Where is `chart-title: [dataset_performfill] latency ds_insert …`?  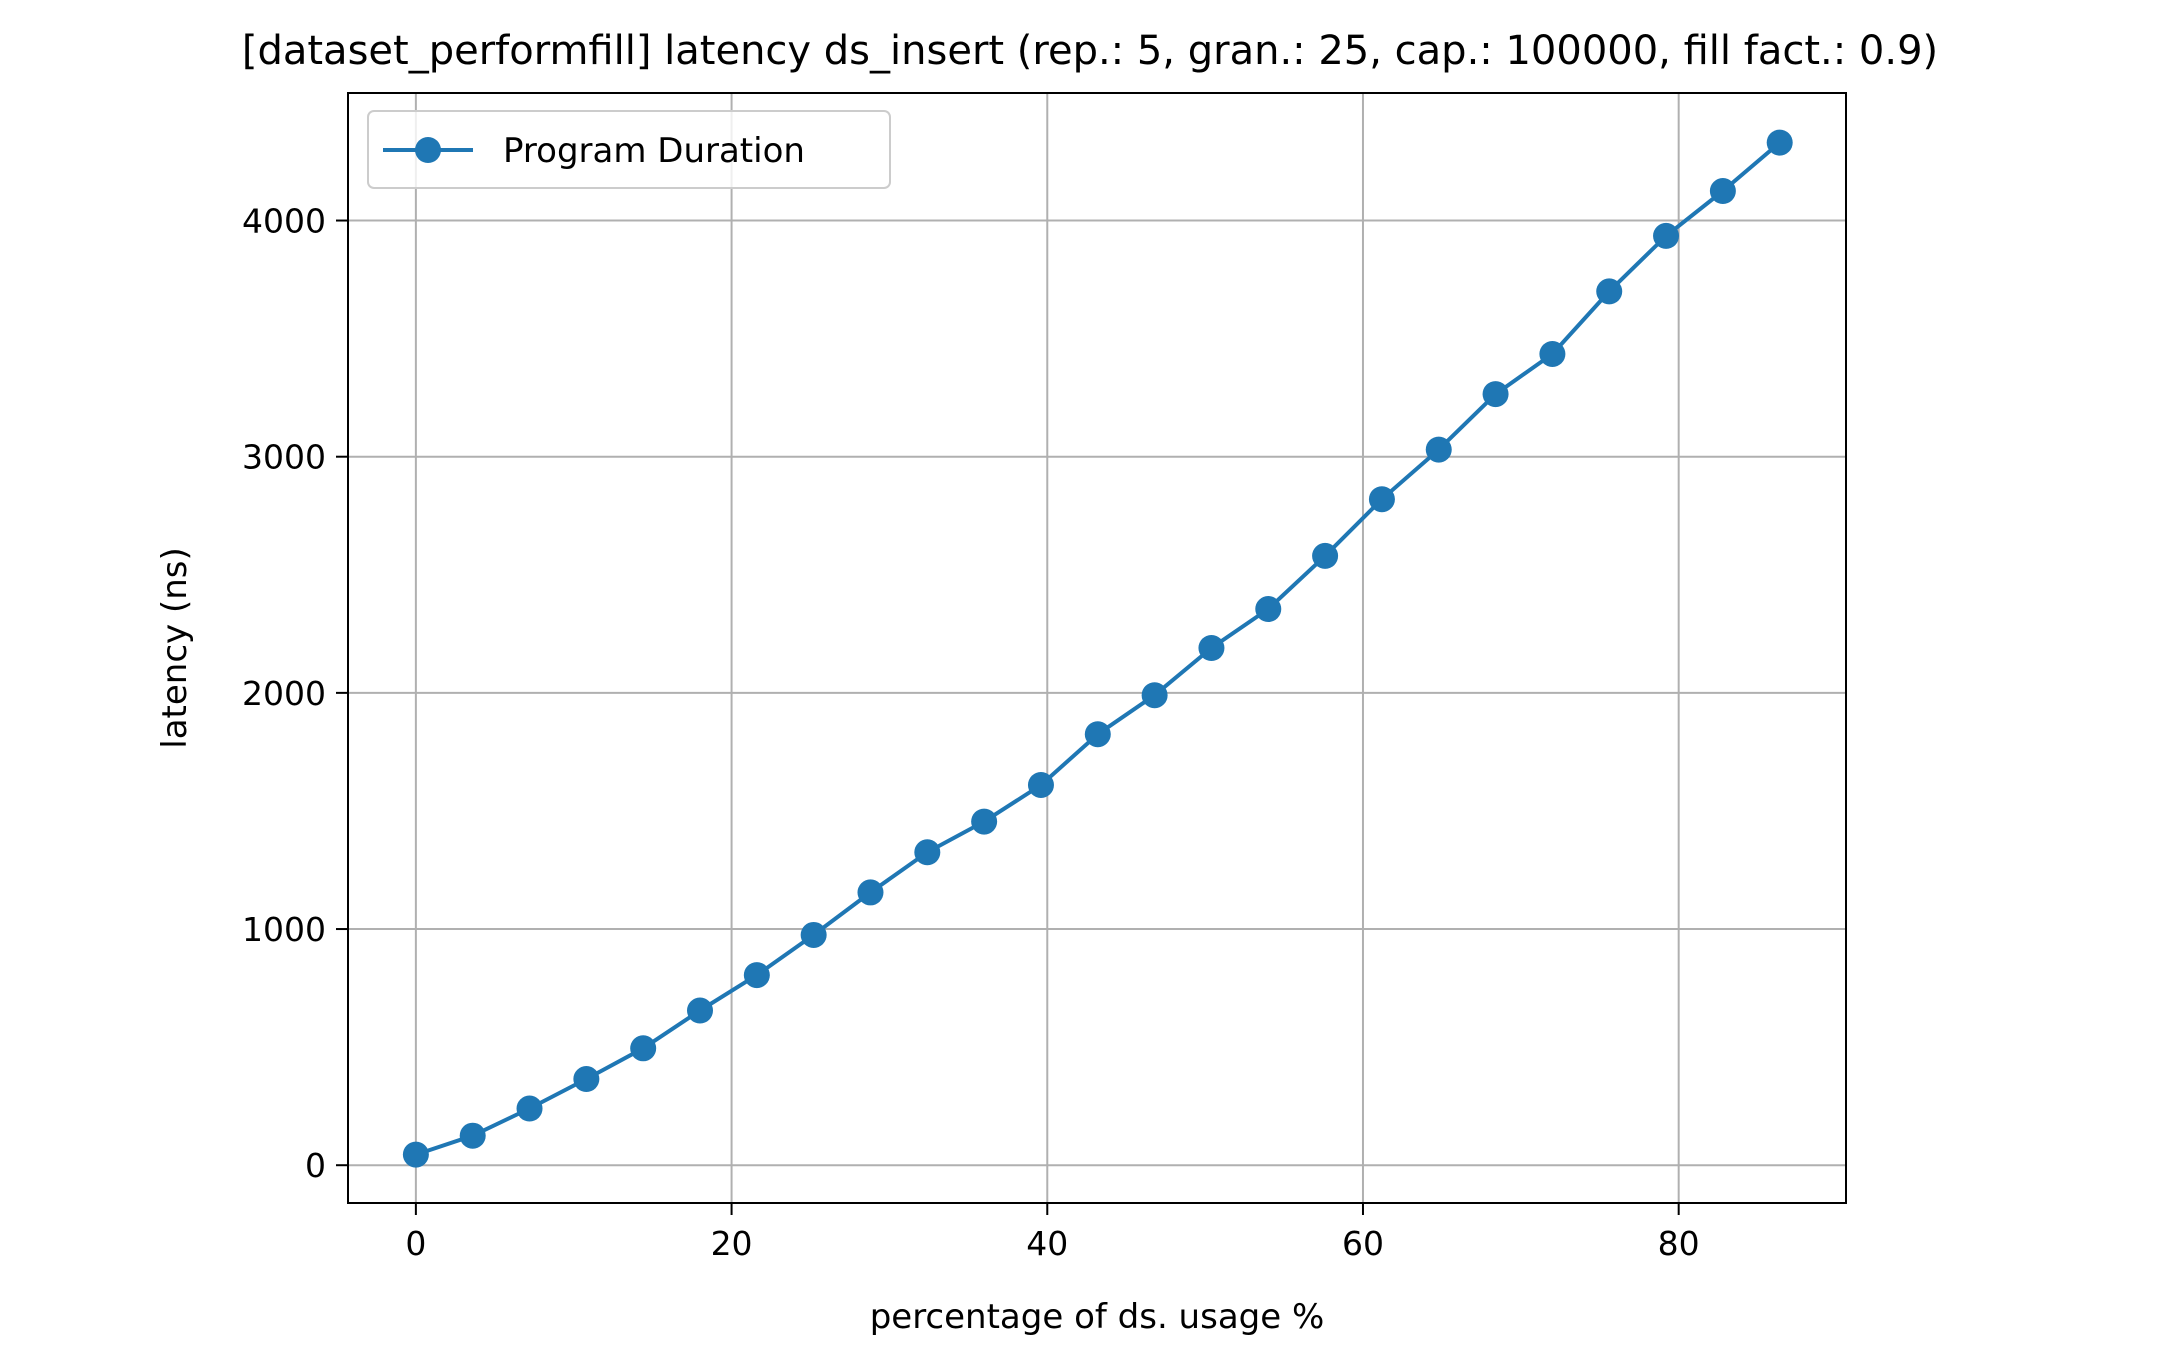 chart-title: [dataset_performfill] latency ds_insert … is located at coordinates (1090, 51).